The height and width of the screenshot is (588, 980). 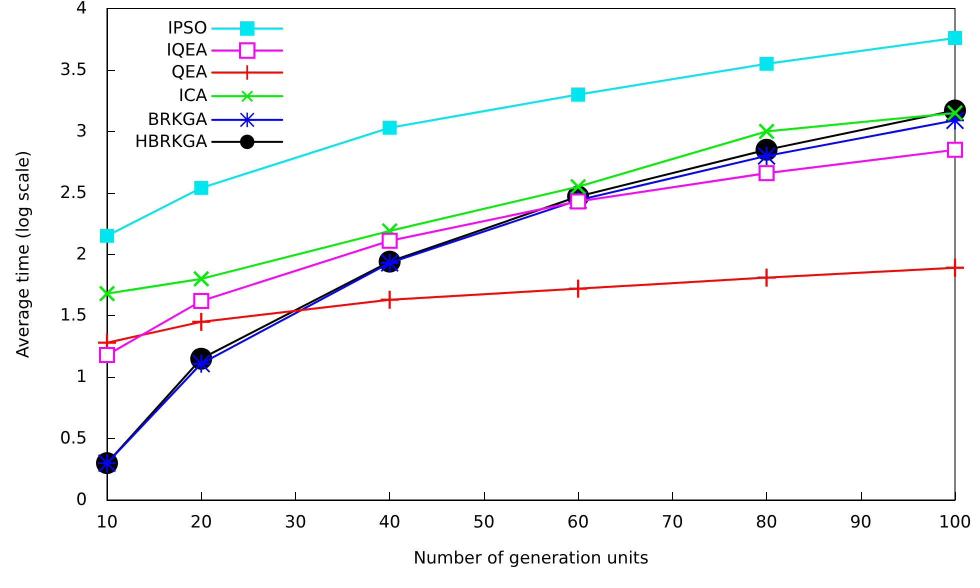 I want to click on x-tick-label: 20, so click(x=201, y=522).